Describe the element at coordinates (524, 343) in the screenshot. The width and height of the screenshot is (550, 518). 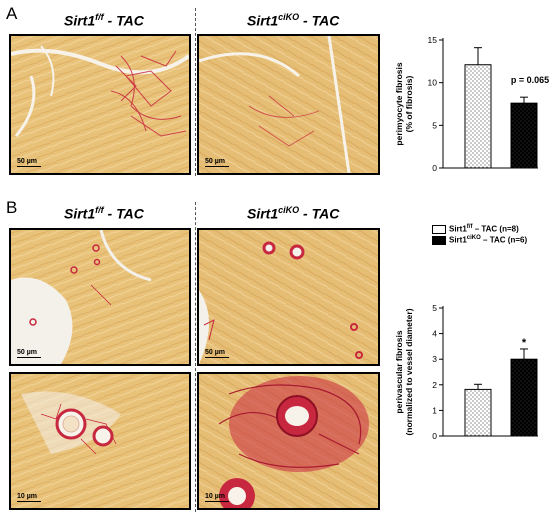
I see `significance-annotation: *` at that location.